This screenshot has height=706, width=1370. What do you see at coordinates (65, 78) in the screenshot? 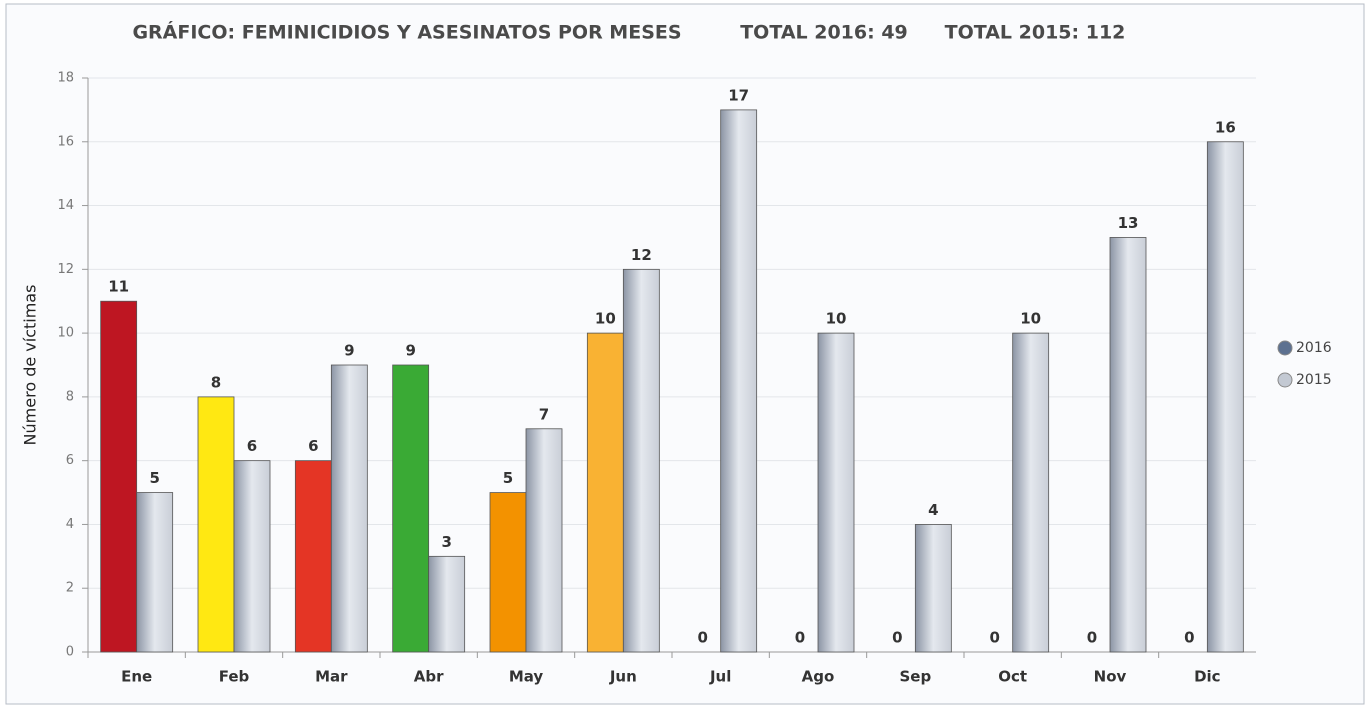
I see `y-tick-label: 18` at bounding box center [65, 78].